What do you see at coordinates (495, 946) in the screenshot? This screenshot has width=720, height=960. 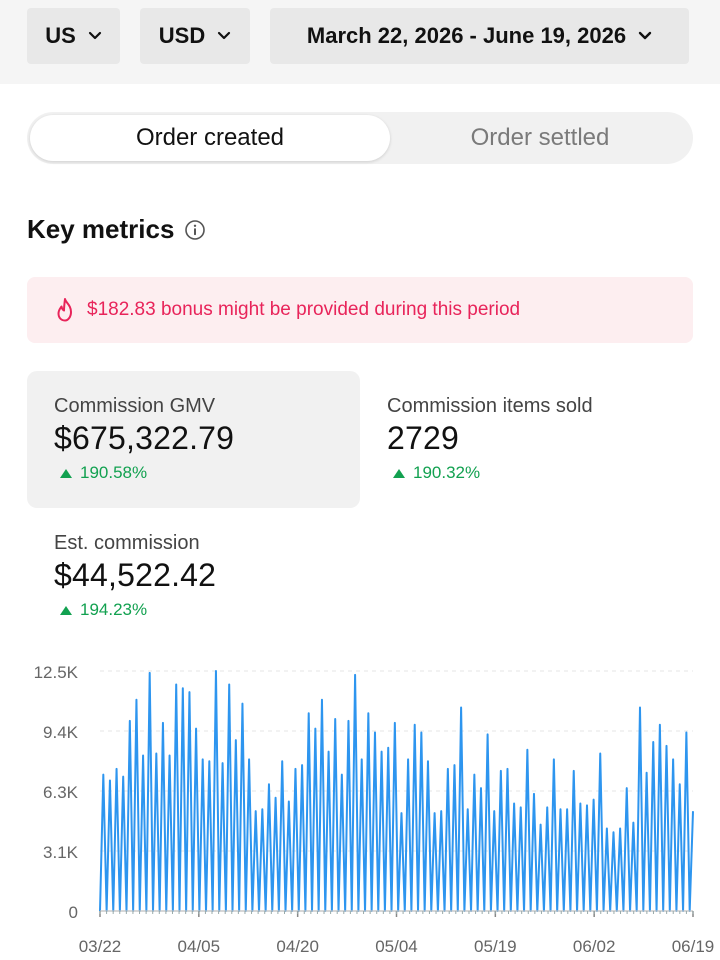 I see `x-tick-label: 05/19` at bounding box center [495, 946].